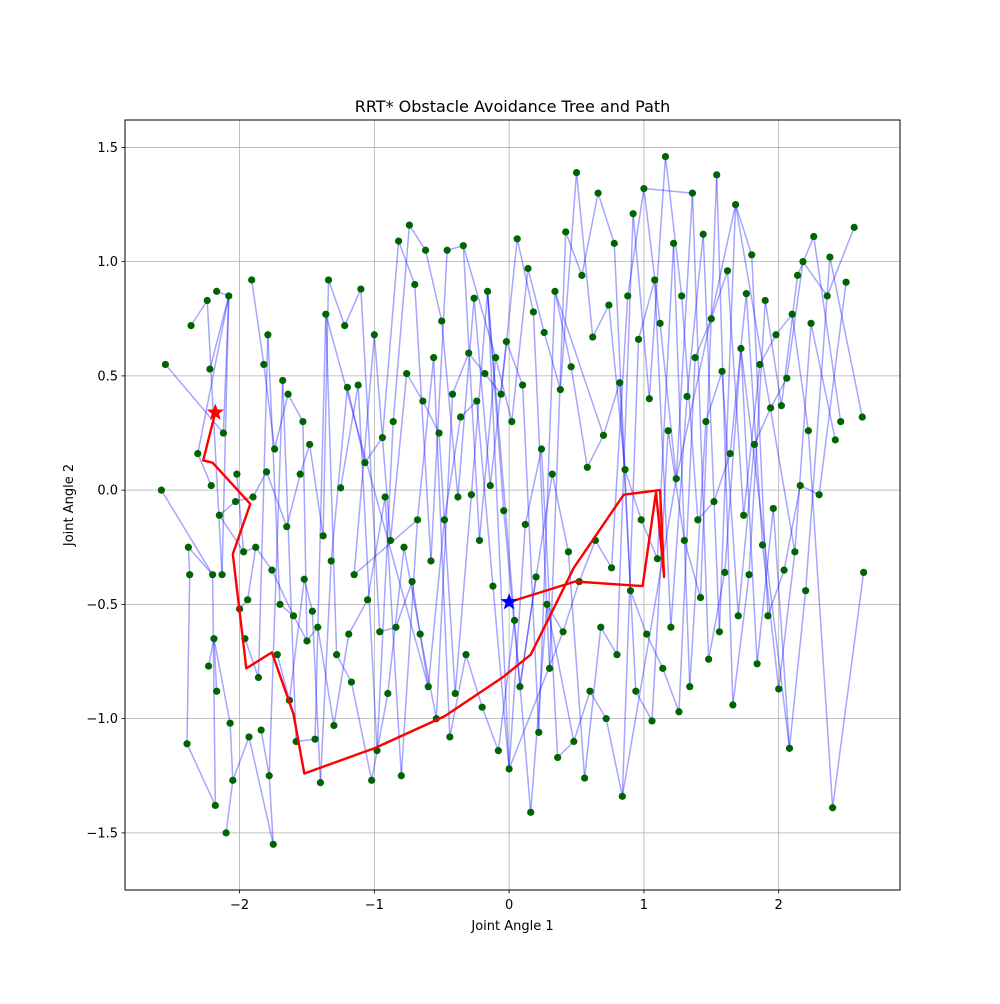 Image resolution: width=1000 pixels, height=1004 pixels. Describe the element at coordinates (107, 148) in the screenshot. I see `y-tick-label: 1.5` at that location.